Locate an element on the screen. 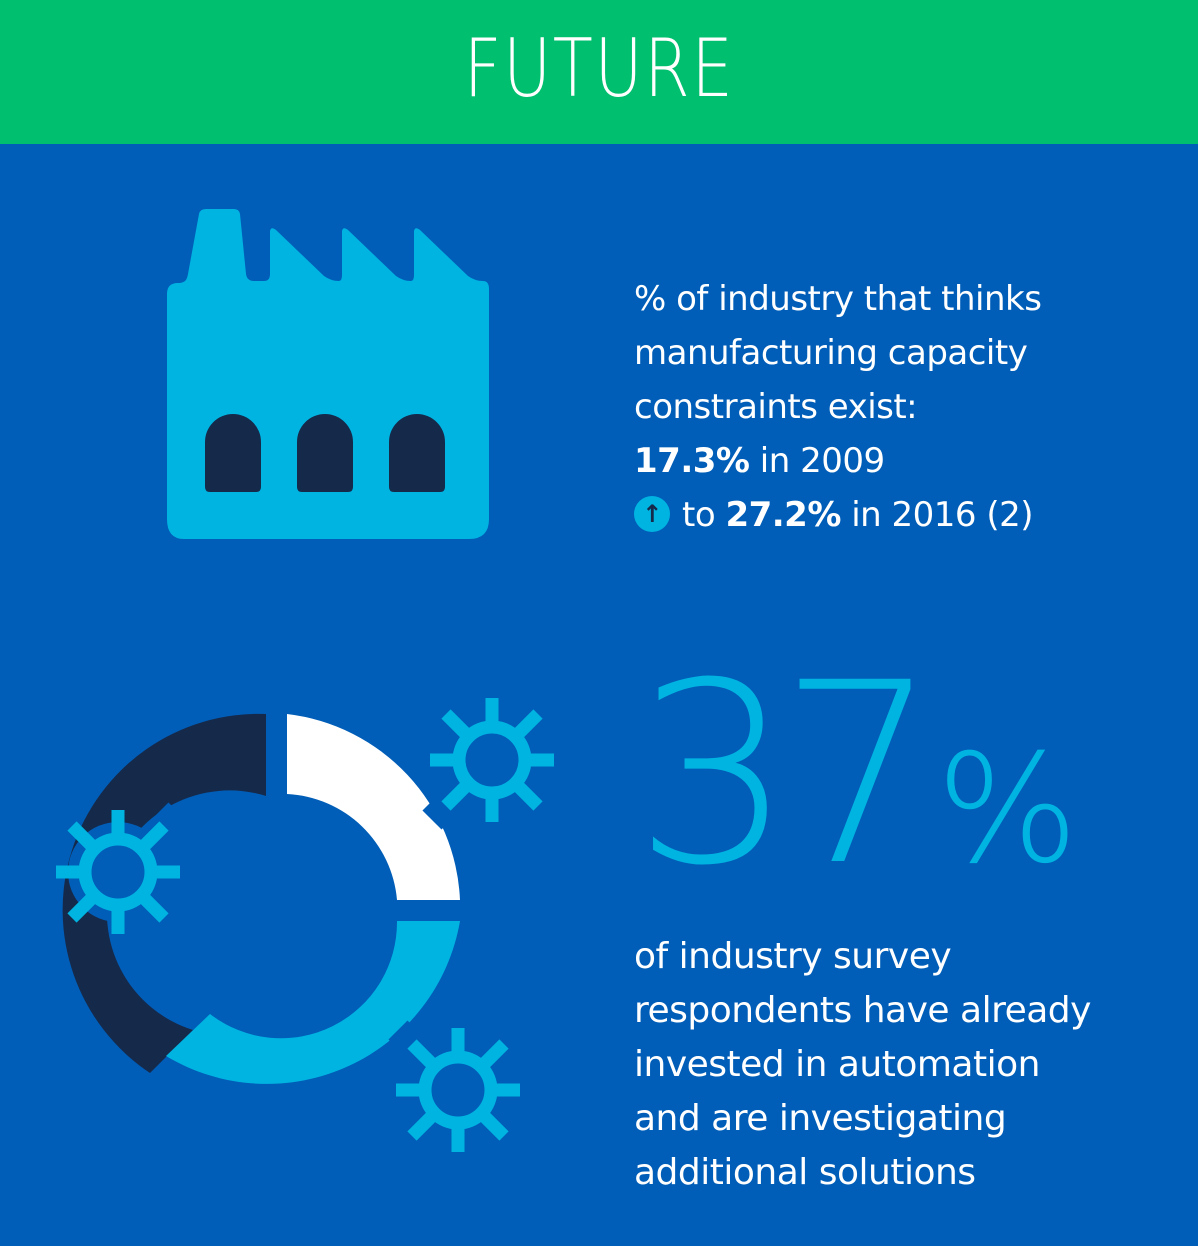 The width and height of the screenshot is (1198, 1246). automation-line1: of industry survey is located at coordinates (793, 956).